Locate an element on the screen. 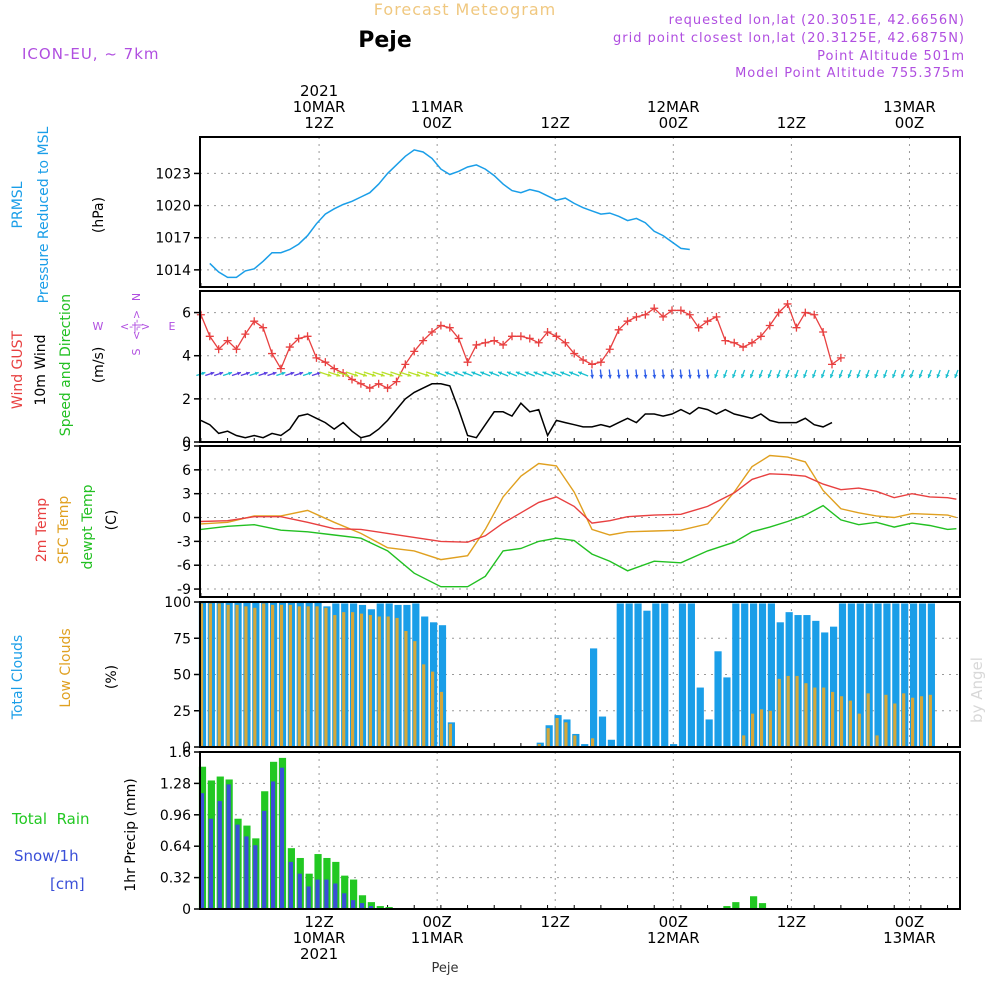 This screenshot has width=1000, height=1000. y-tick-label: -6 is located at coordinates (184, 566).